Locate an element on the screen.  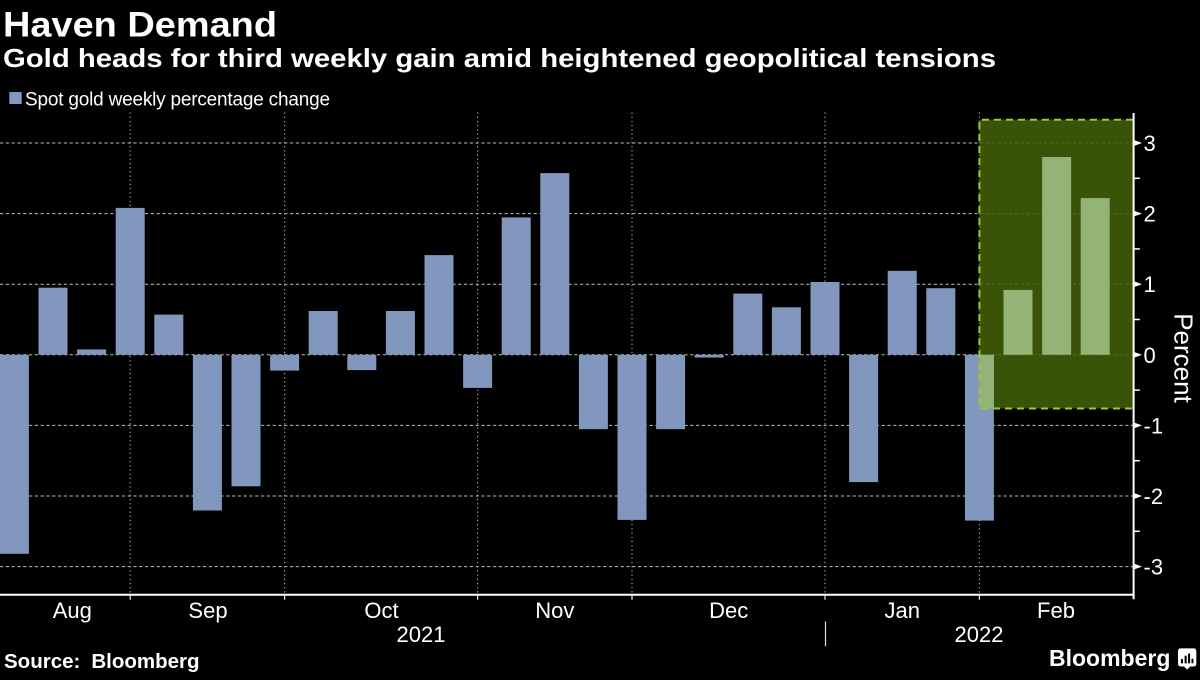
svg-text: 1 is located at coordinates (1150, 284).